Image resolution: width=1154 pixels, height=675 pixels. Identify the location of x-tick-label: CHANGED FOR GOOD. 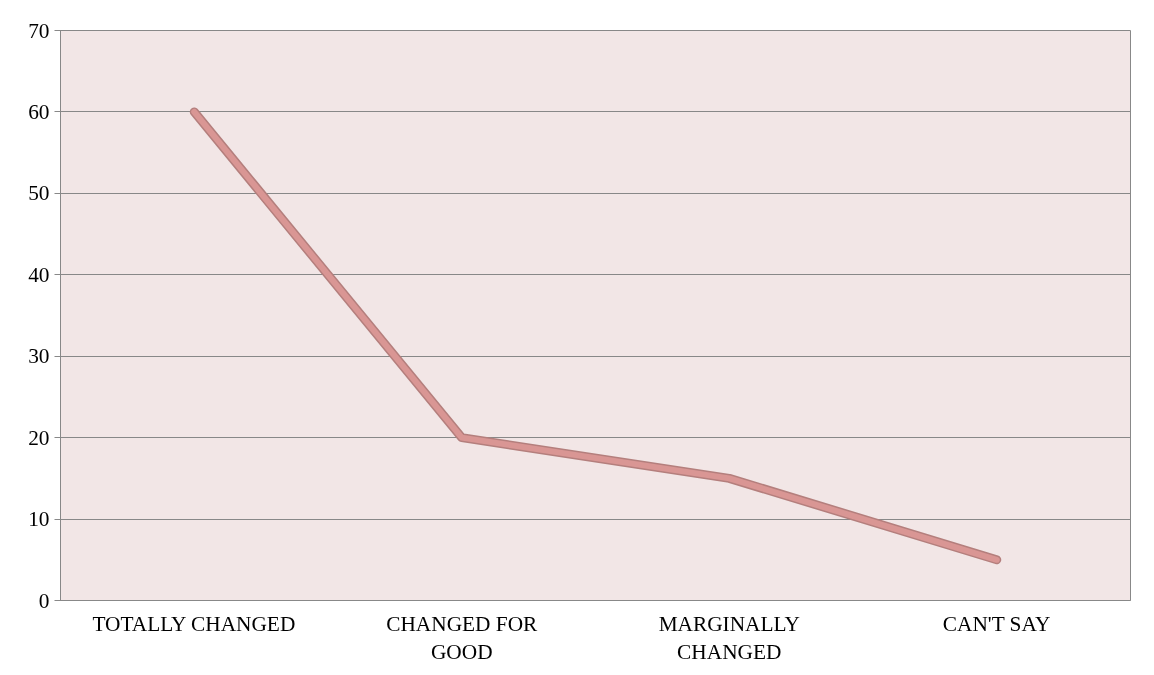
(462, 638).